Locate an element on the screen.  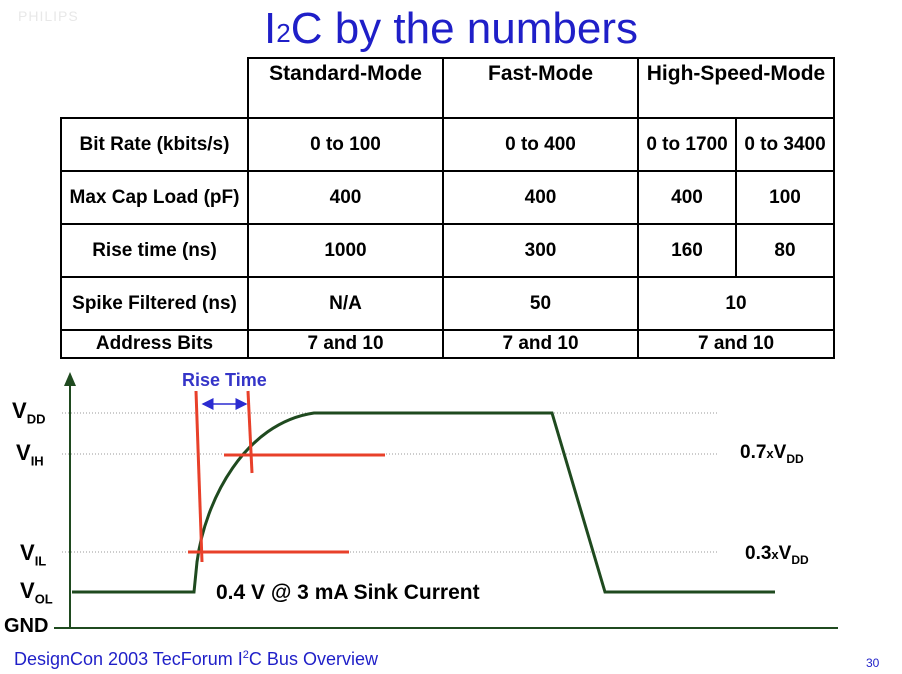
table-corner is located at coordinates (155, 88).